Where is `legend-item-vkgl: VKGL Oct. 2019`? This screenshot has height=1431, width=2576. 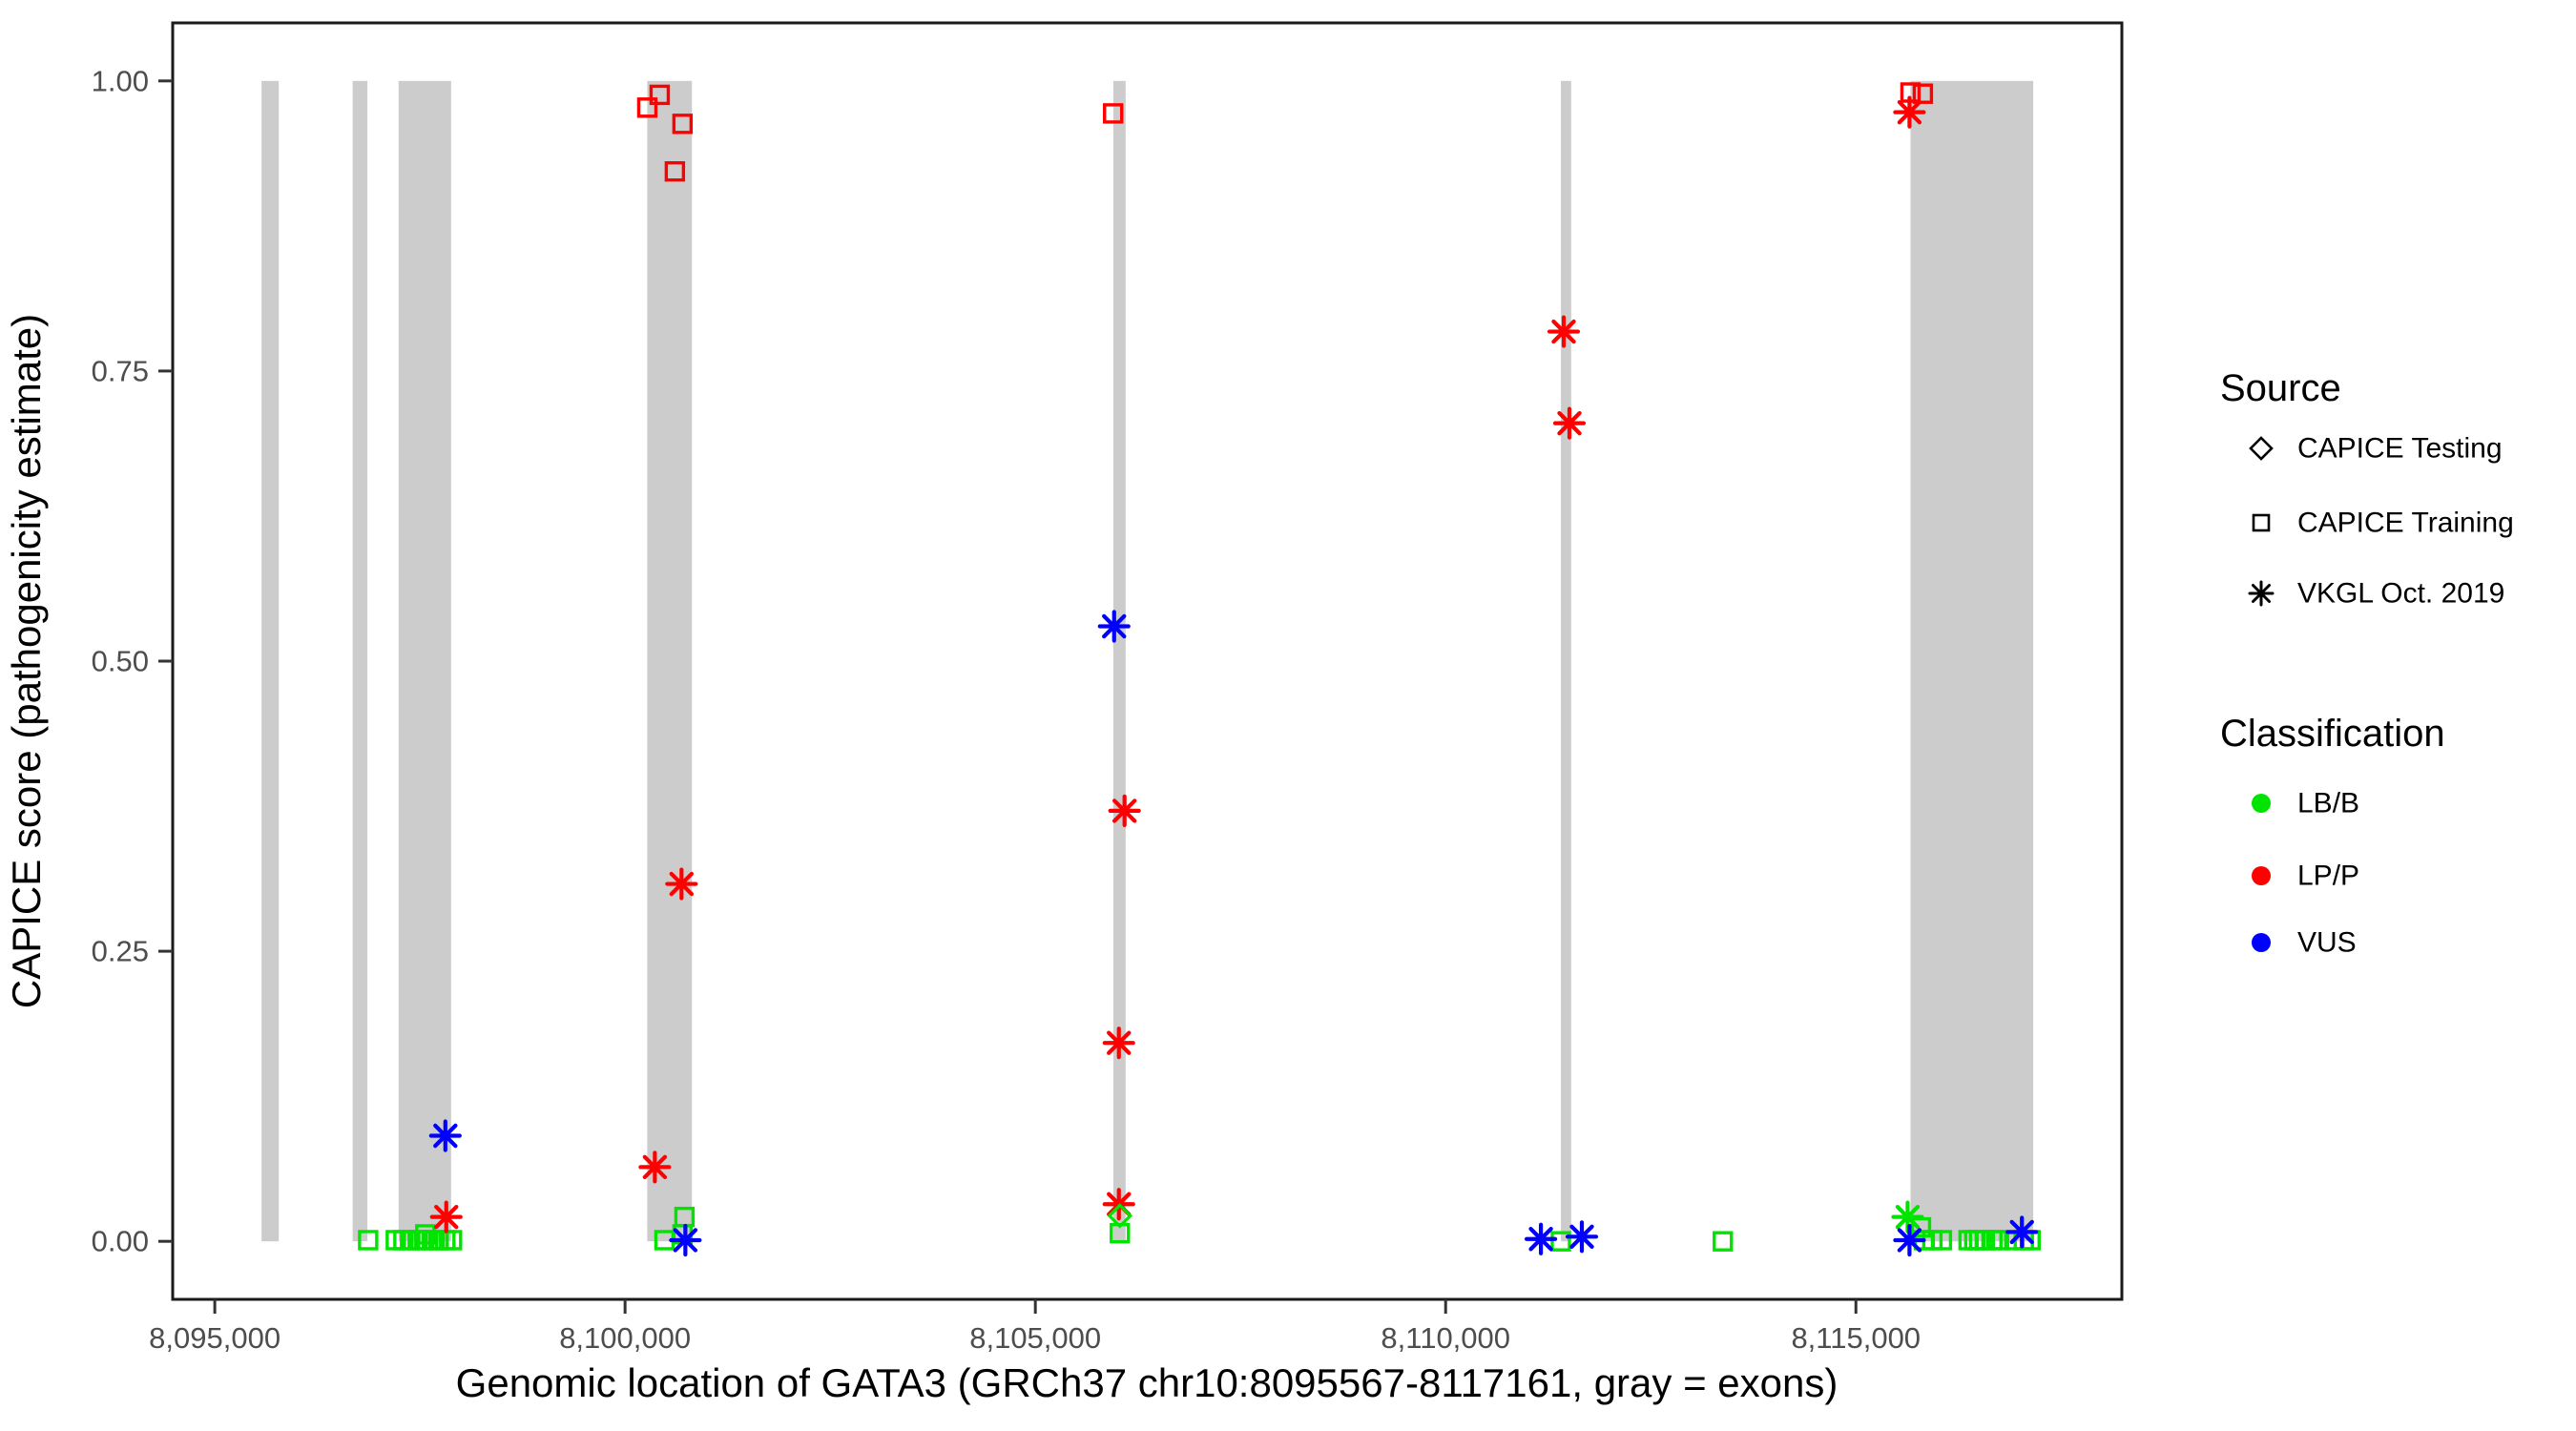 legend-item-vkgl: VKGL Oct. 2019 is located at coordinates (2376, 594).